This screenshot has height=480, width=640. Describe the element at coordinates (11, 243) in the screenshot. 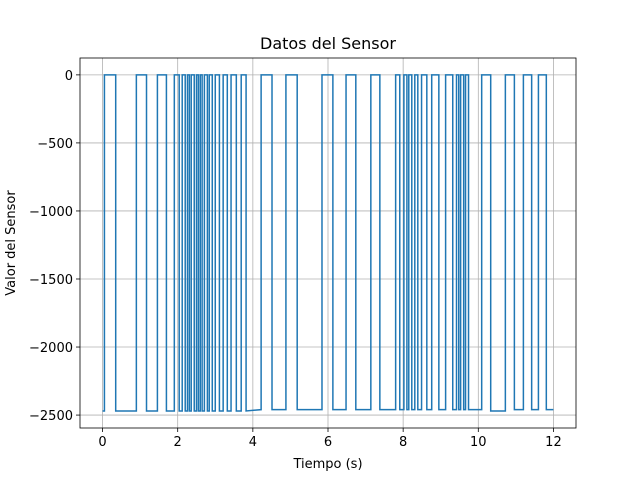

I see `y-axis-label: Valor del Sensor` at that location.